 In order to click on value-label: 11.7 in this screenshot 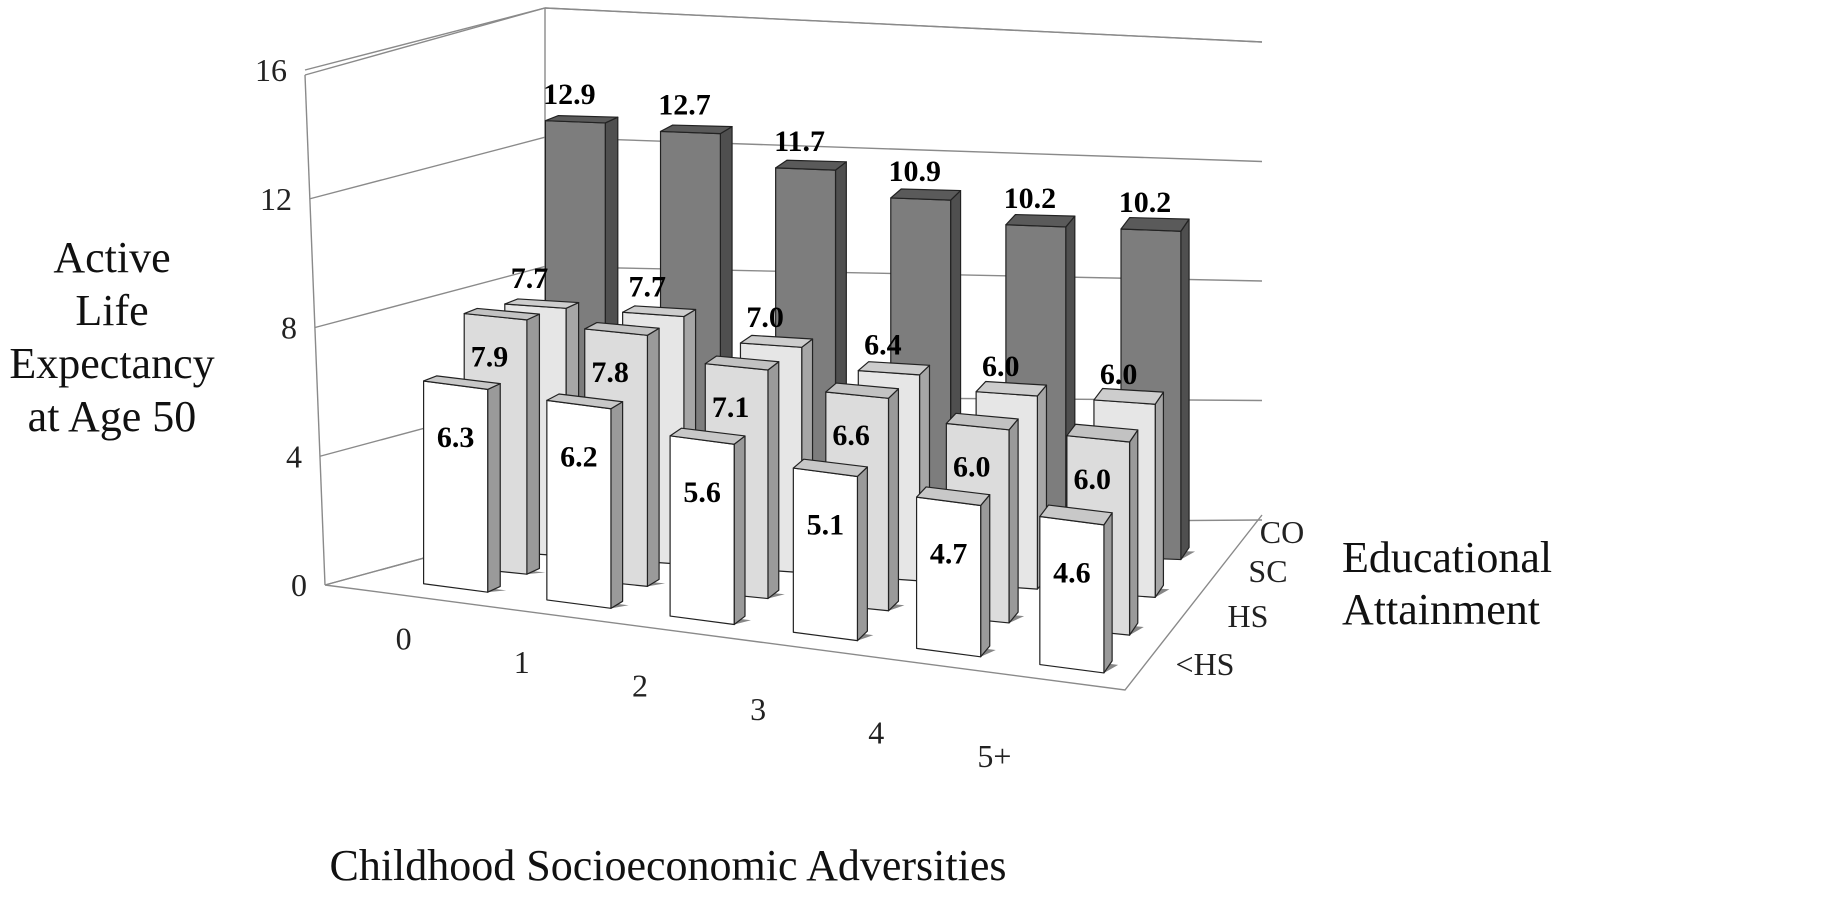, I will do `click(799, 141)`.